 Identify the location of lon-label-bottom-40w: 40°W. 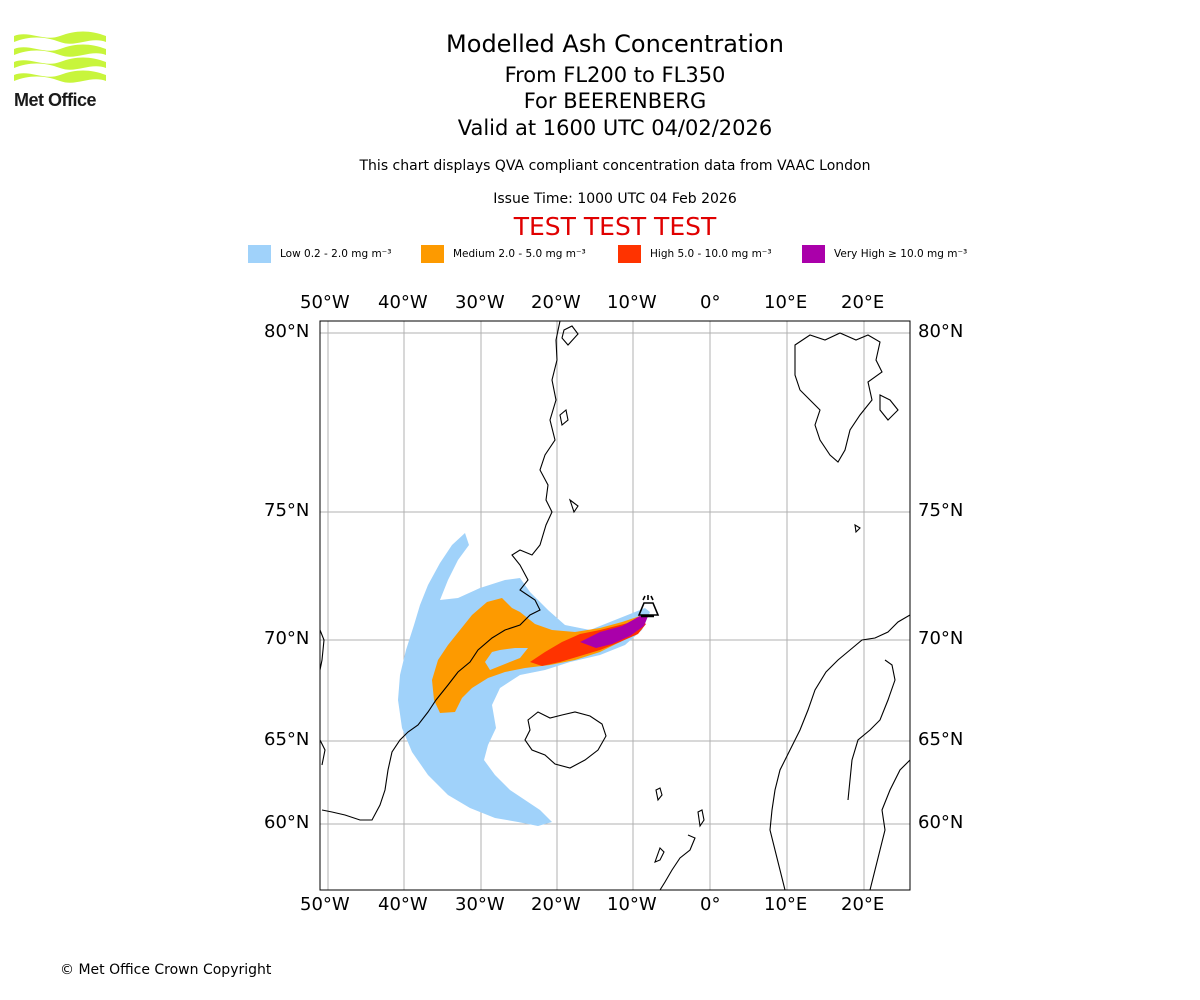
(403, 904).